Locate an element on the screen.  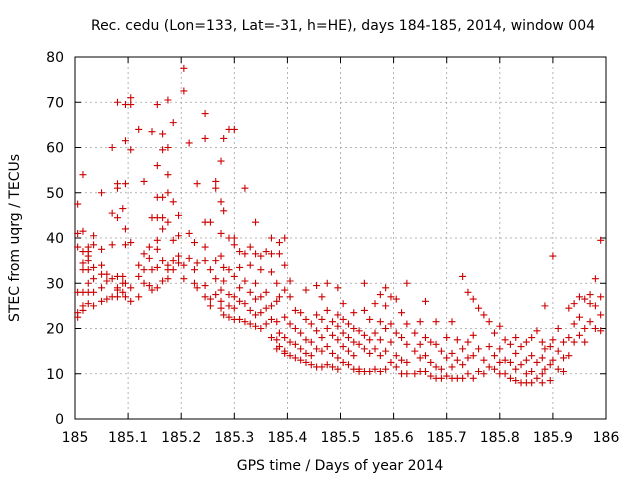
x-tick-label: 185.8 is located at coordinates (500, 438).